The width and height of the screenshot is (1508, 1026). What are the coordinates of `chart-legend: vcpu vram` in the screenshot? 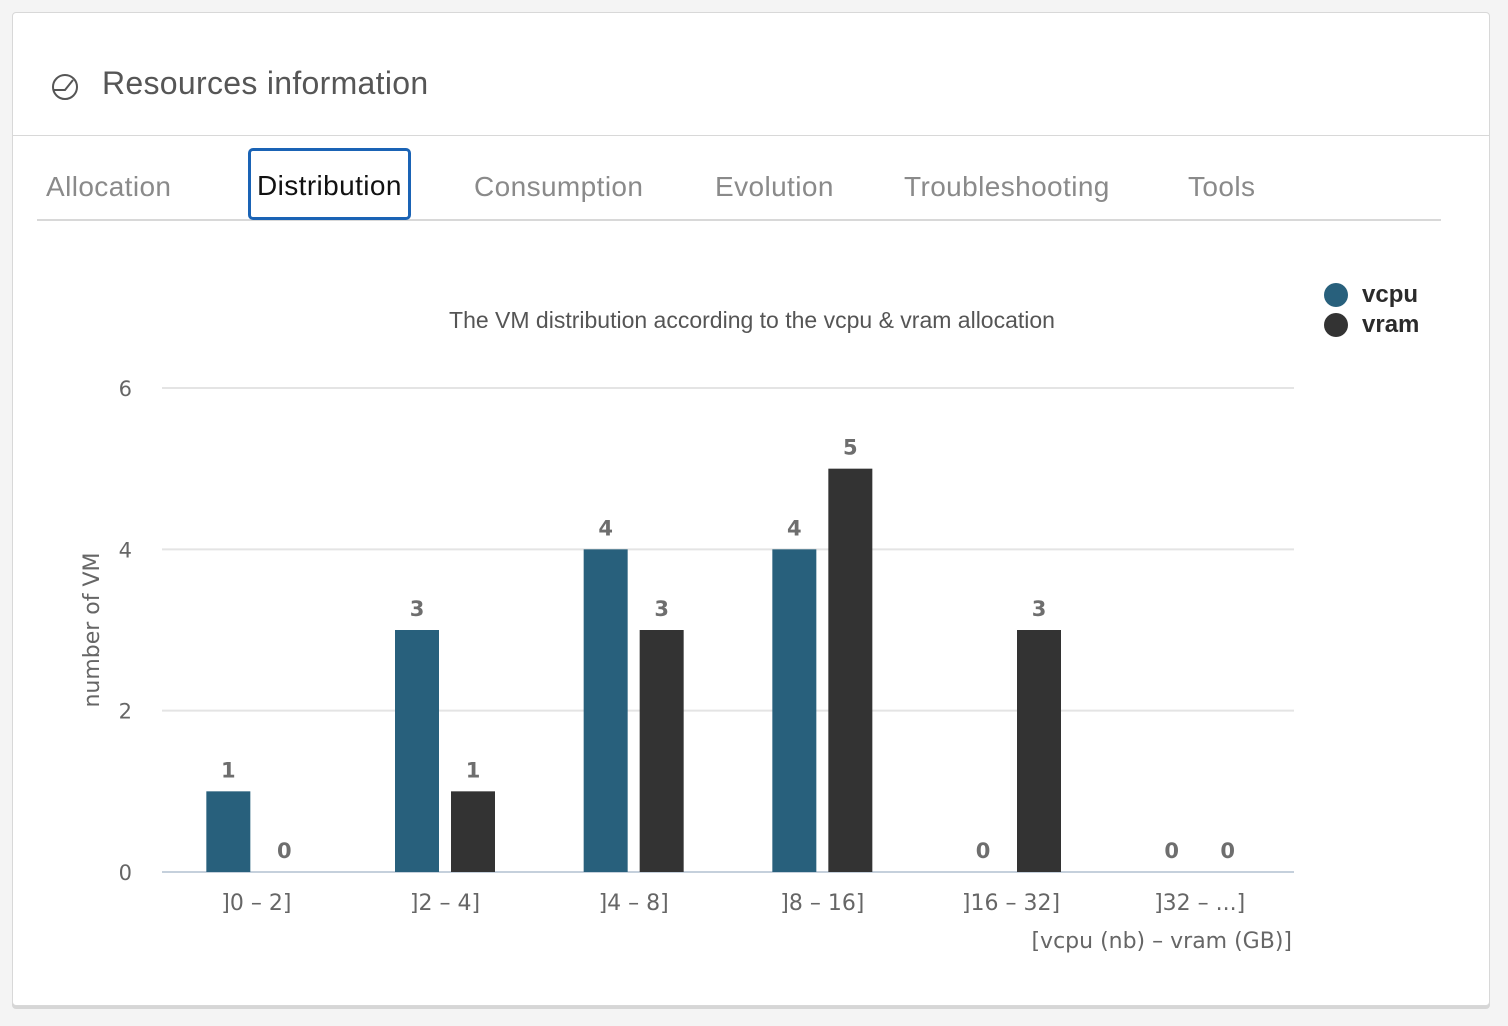 It's located at (1371, 310).